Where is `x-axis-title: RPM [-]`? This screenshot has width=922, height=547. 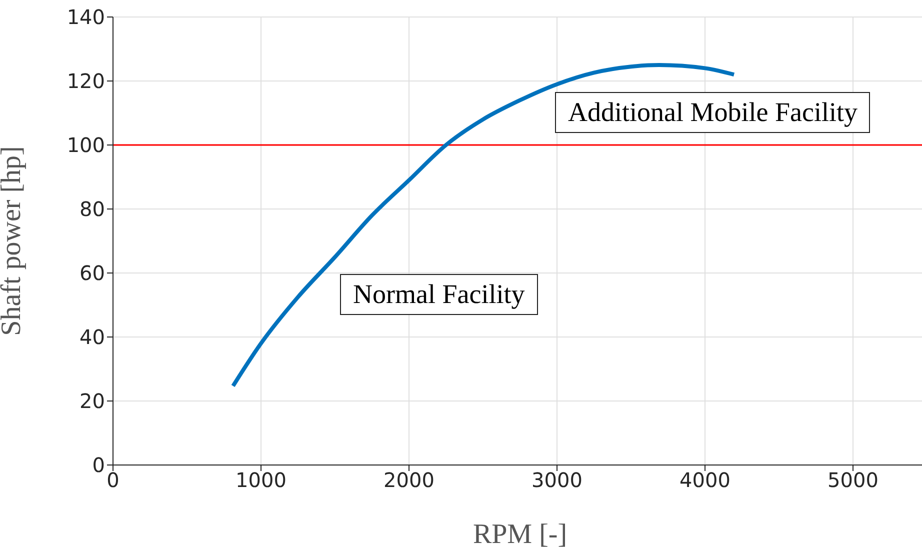
x-axis-title: RPM [-] is located at coordinates (520, 533).